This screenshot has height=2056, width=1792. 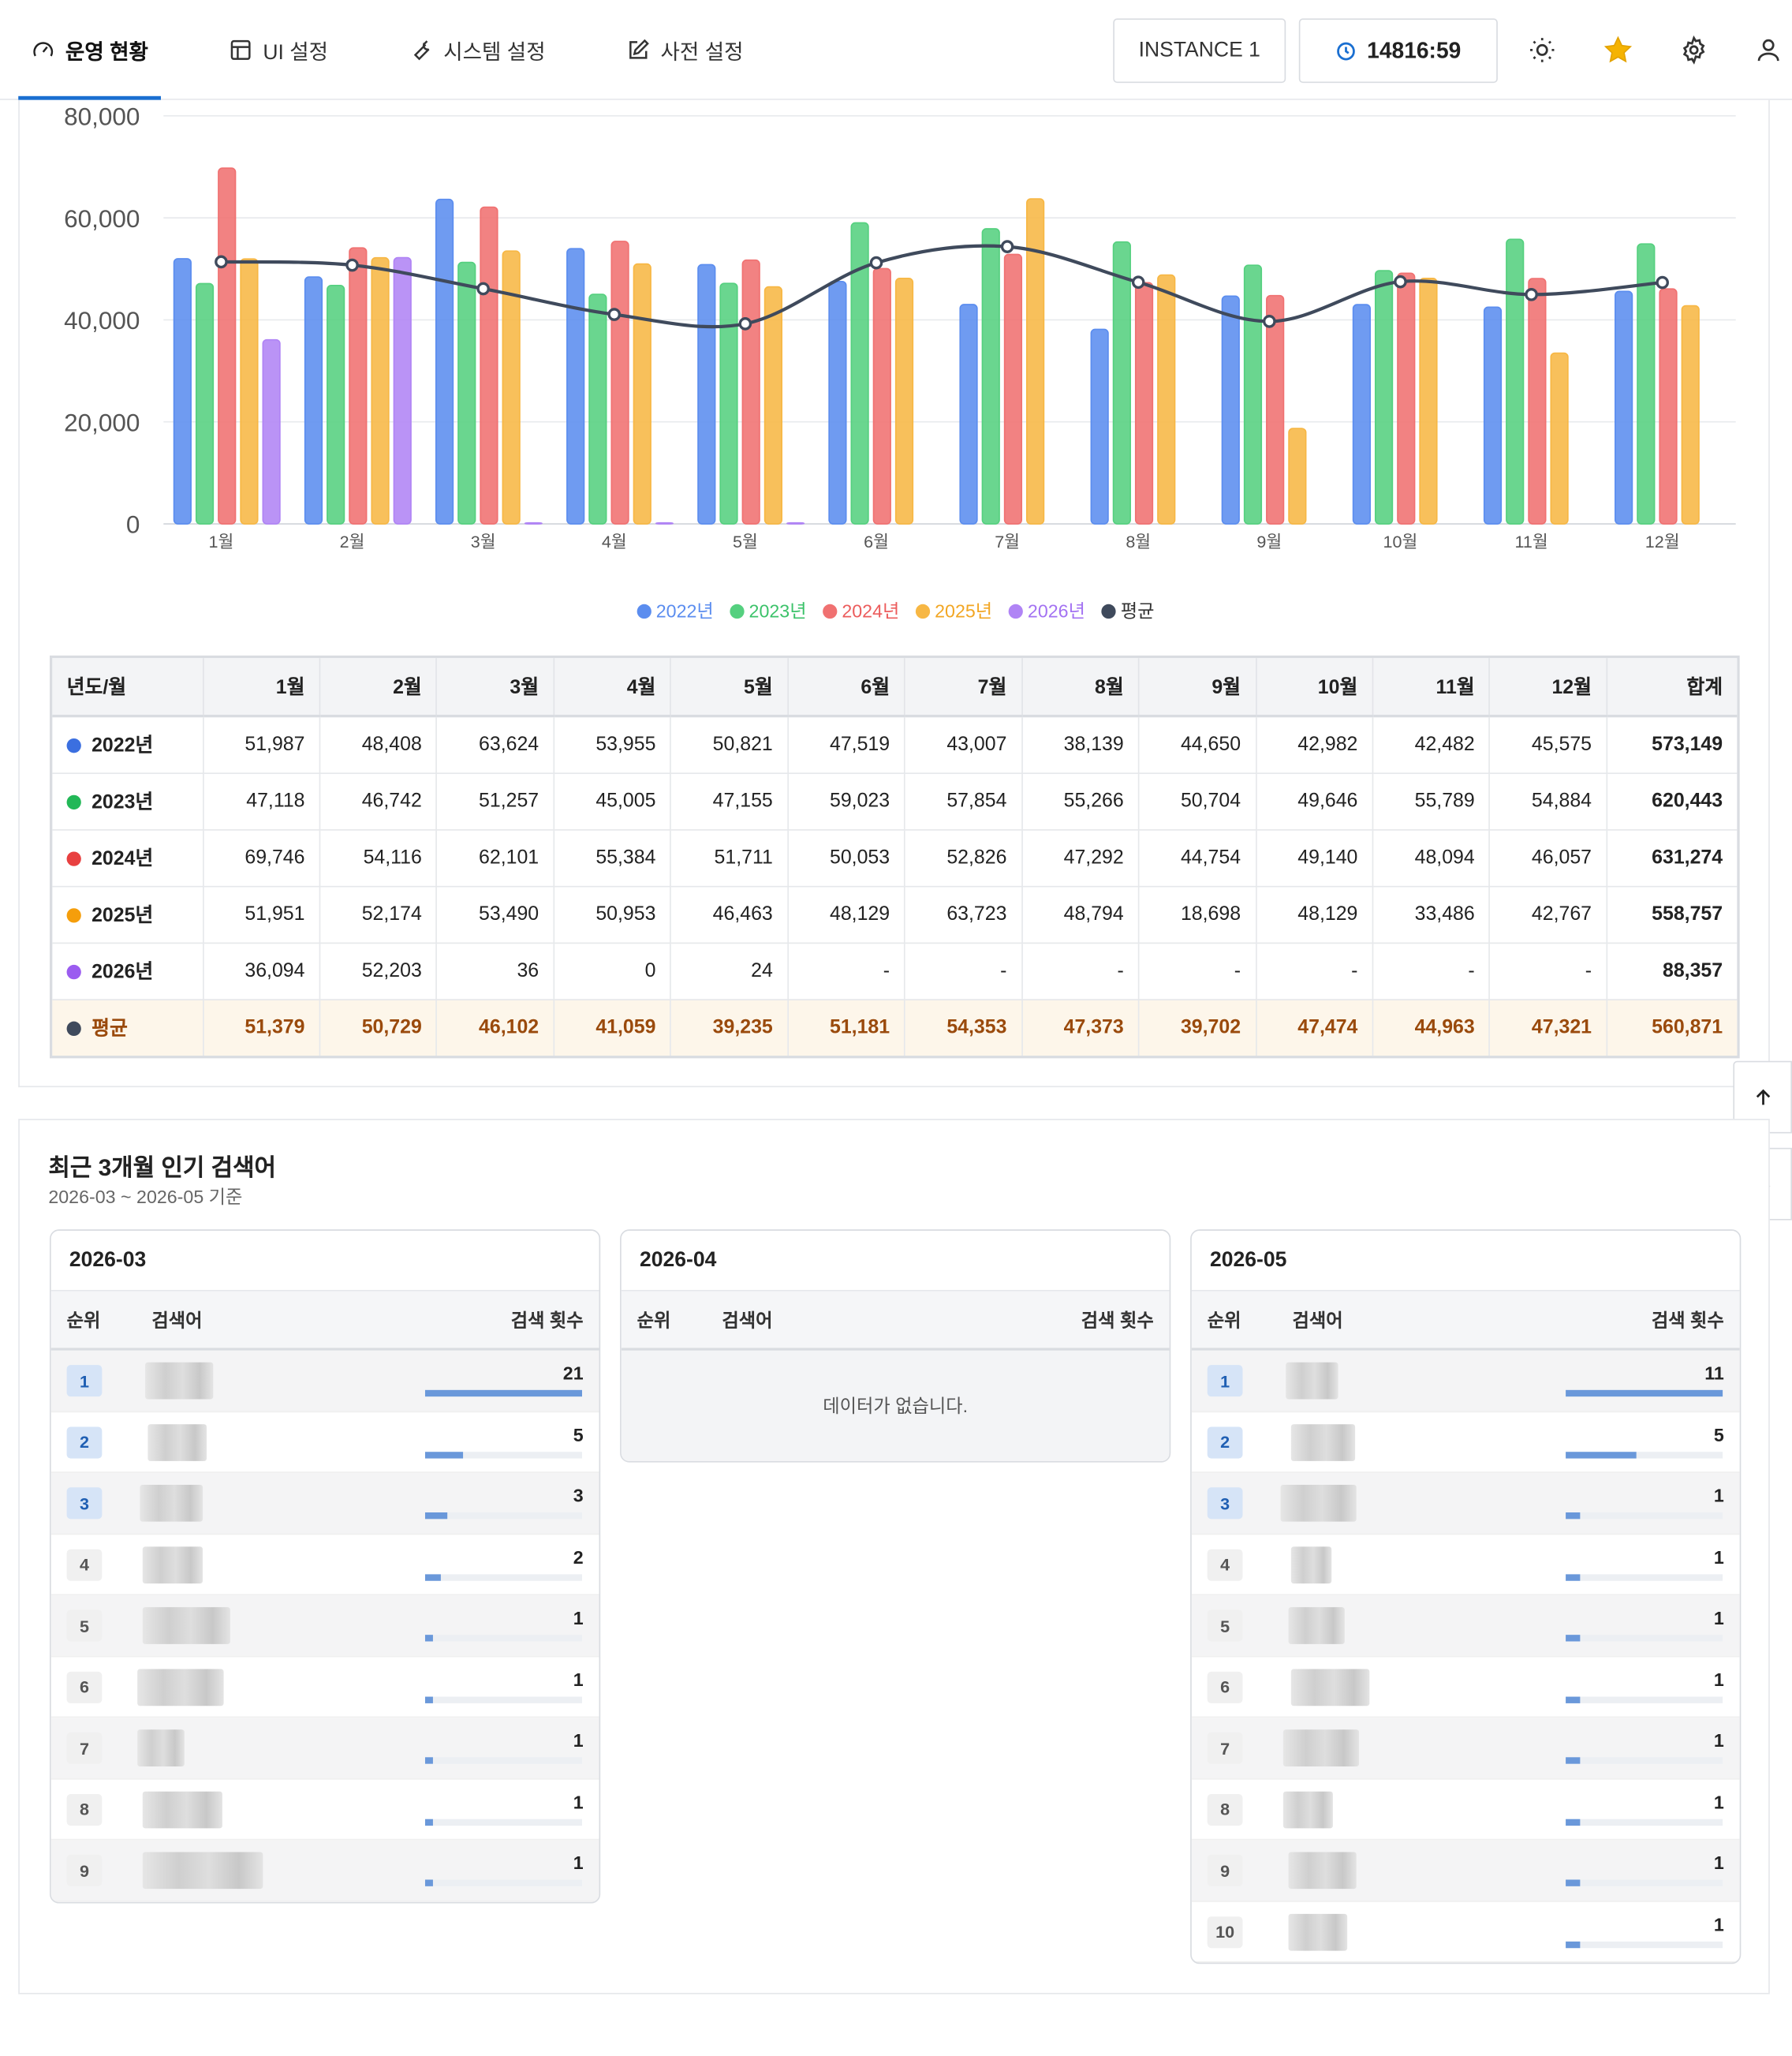 What do you see at coordinates (1138, 541) in the screenshot?
I see `x-tick-label: 8월` at bounding box center [1138, 541].